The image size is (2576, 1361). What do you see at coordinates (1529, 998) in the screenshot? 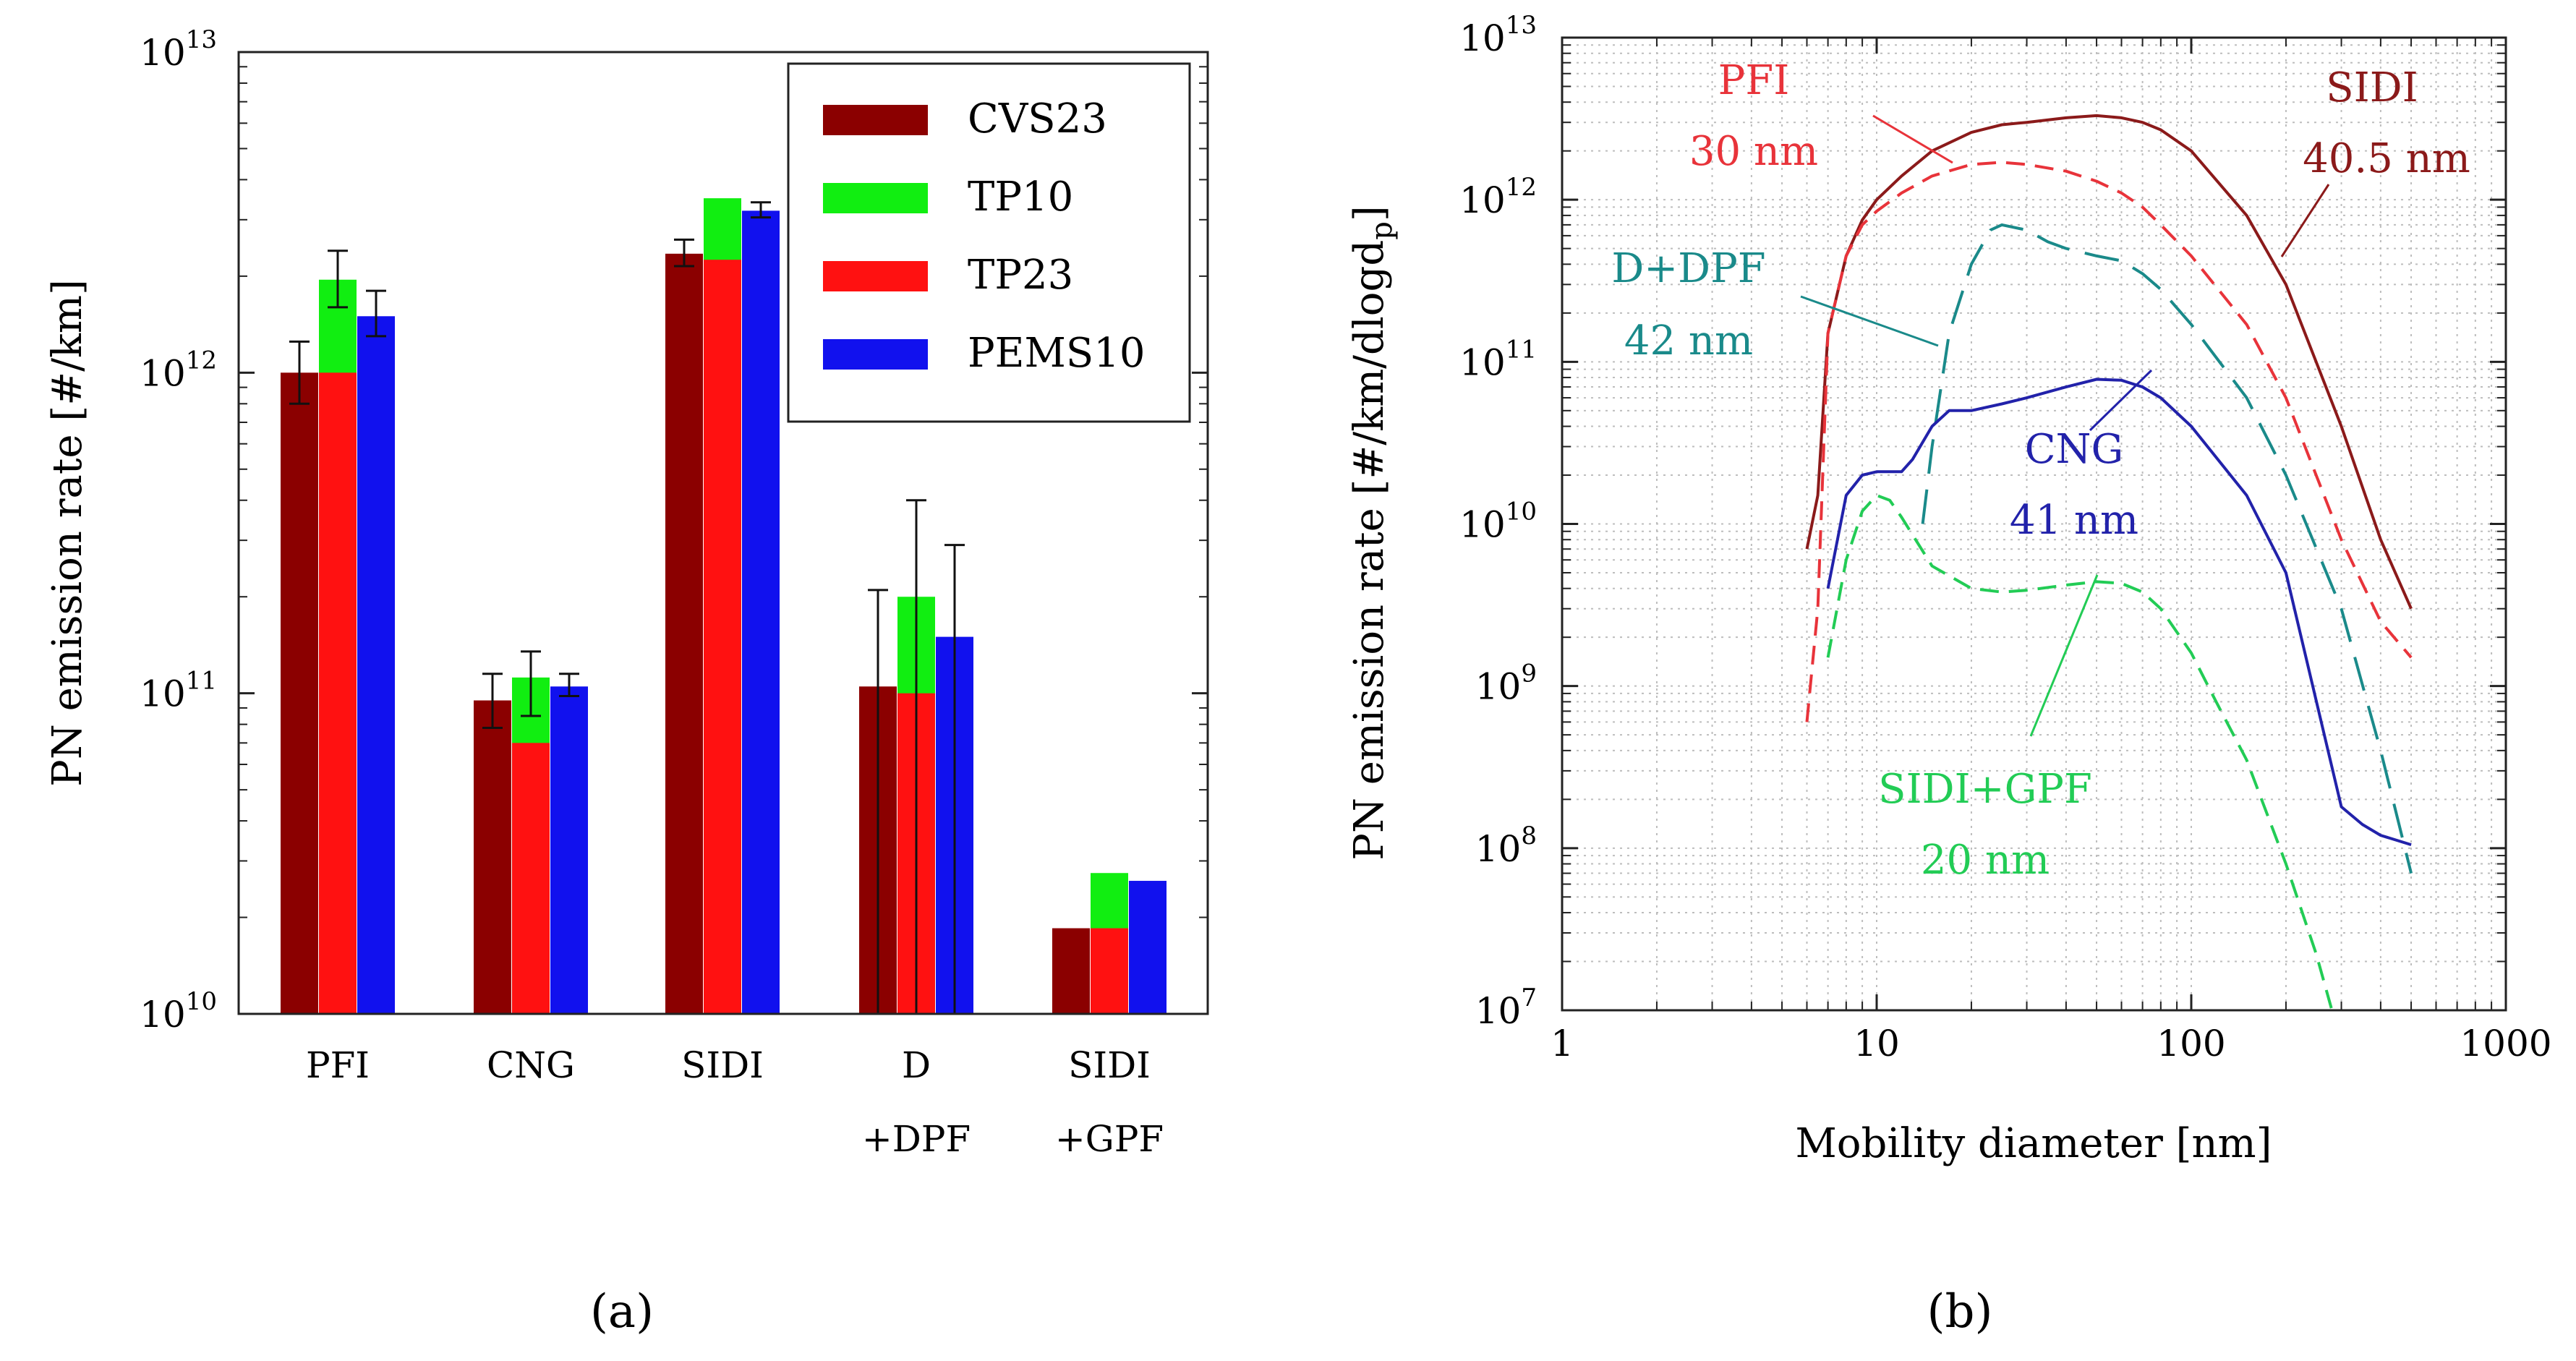
I see `y-tick-label-b-0-exp: 7` at bounding box center [1529, 998].